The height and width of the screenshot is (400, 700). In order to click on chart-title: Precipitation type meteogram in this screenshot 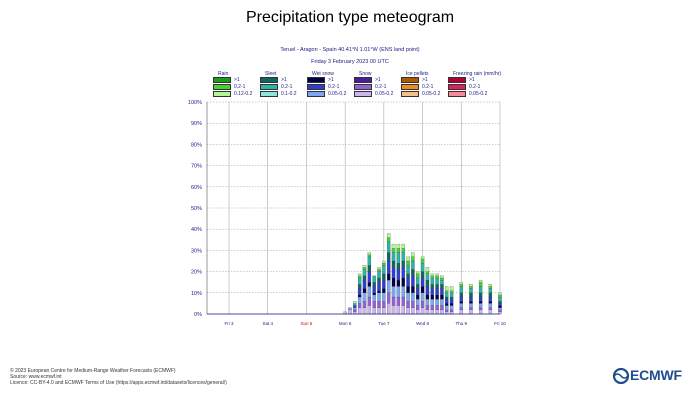, I will do `click(350, 17)`.